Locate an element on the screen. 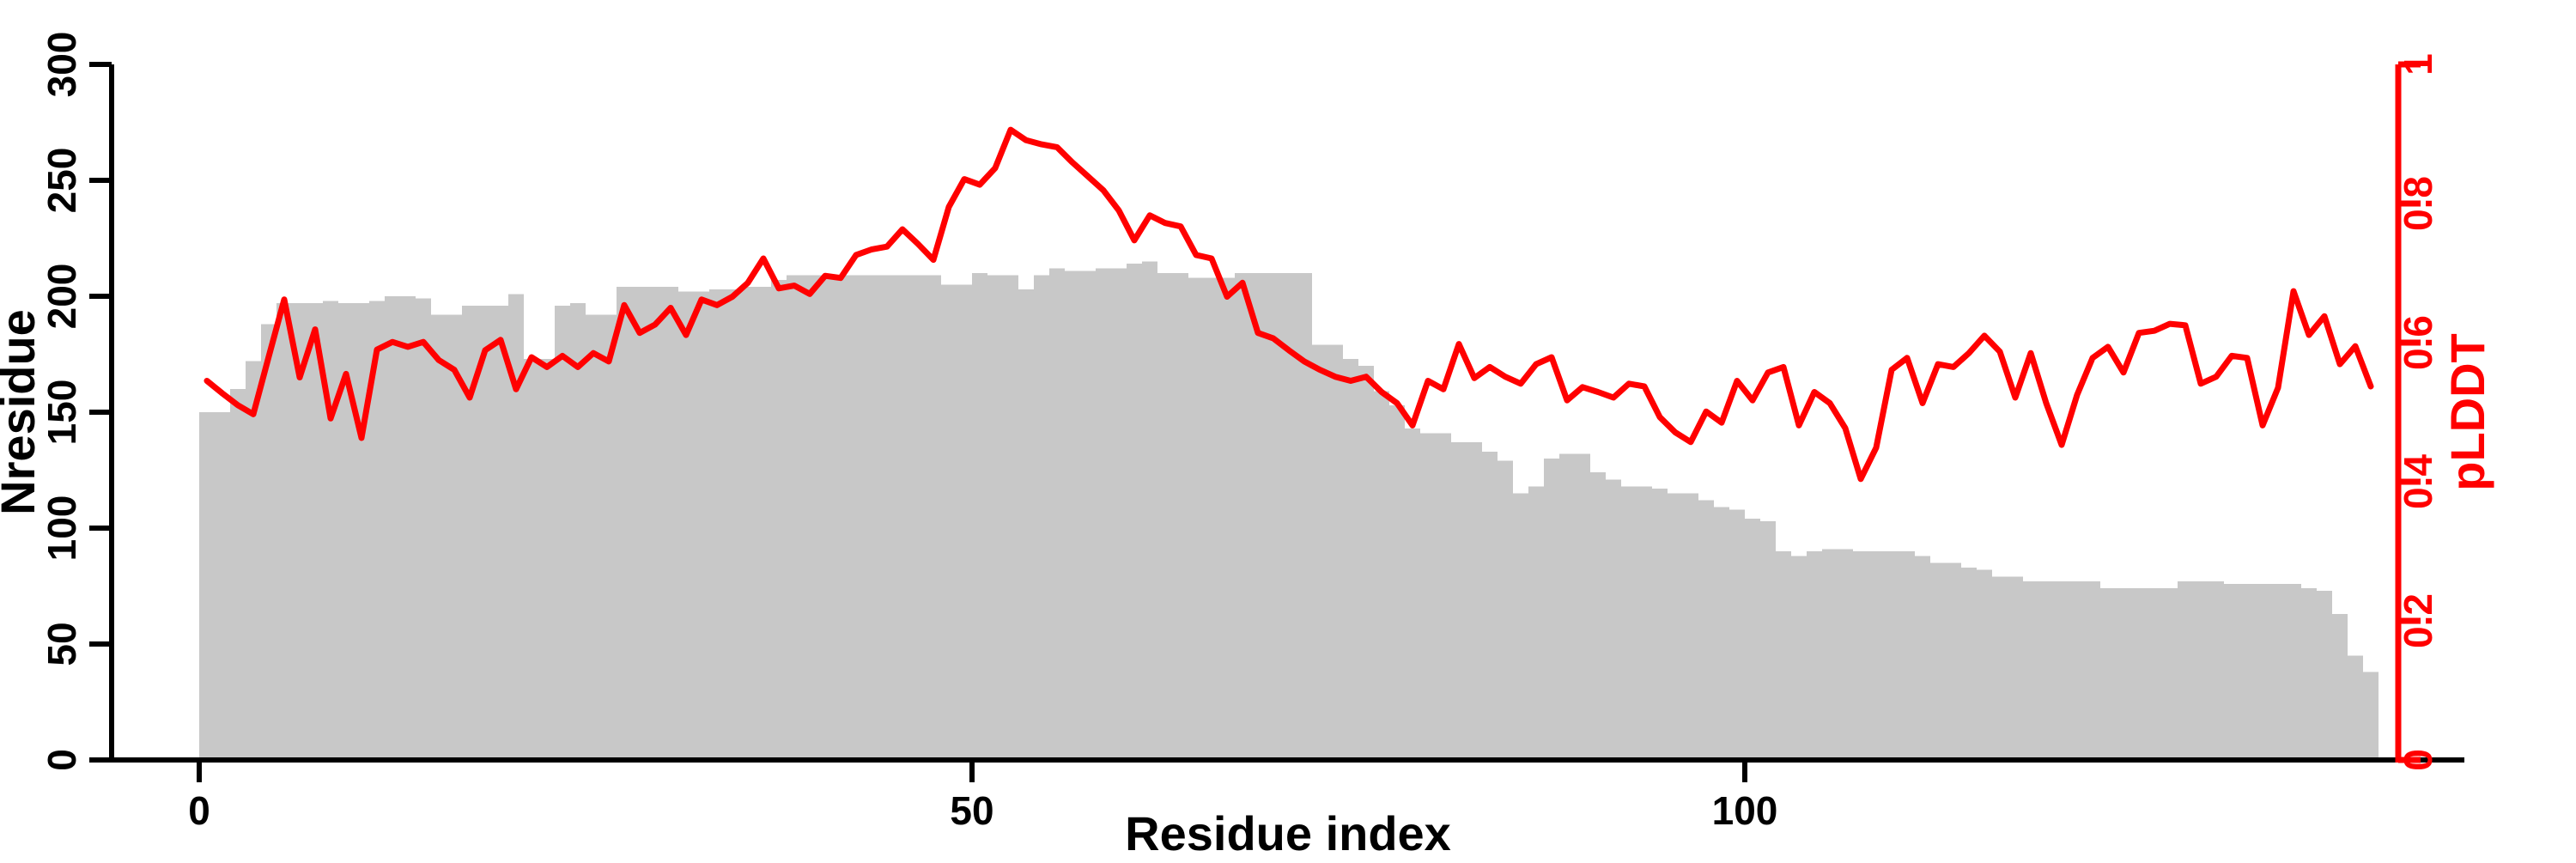  y-left-axis-title: Nresidue is located at coordinates (23, 412).